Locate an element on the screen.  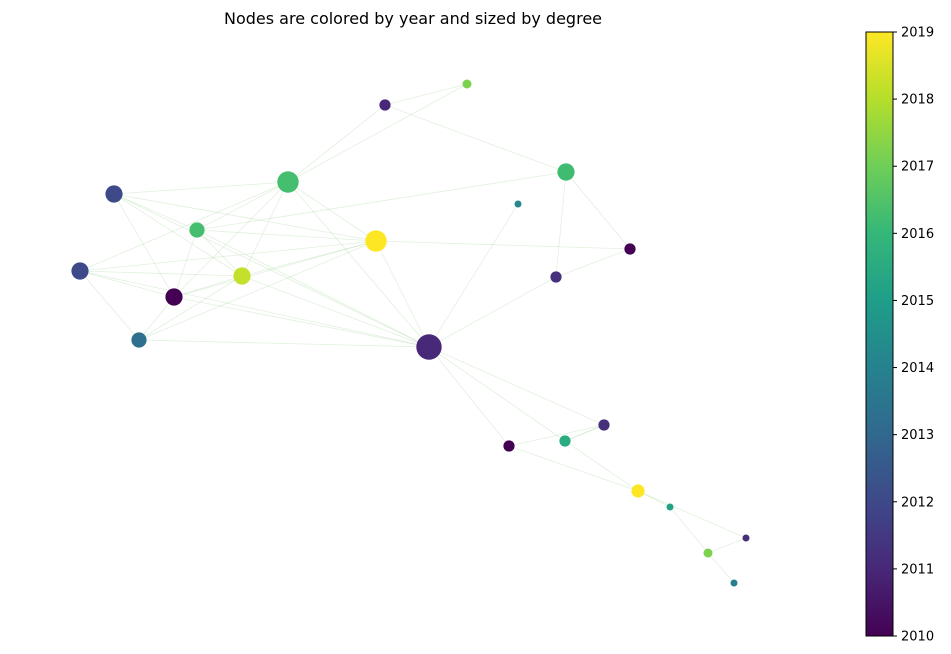
edge-n3-n7 is located at coordinates (381, 201).